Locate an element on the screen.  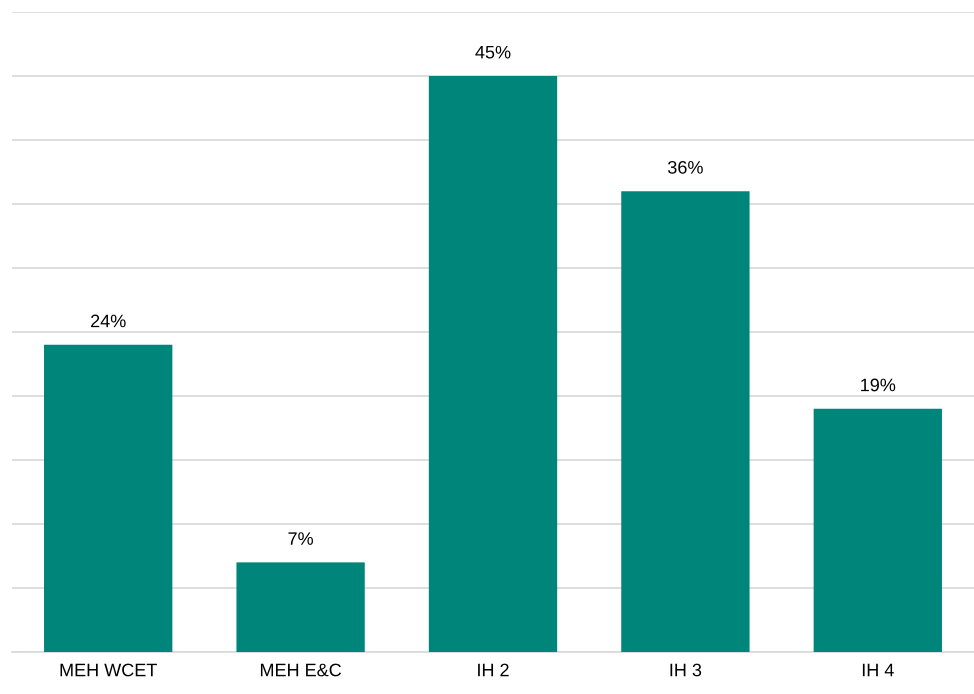
data-label: 19% is located at coordinates (878, 385).